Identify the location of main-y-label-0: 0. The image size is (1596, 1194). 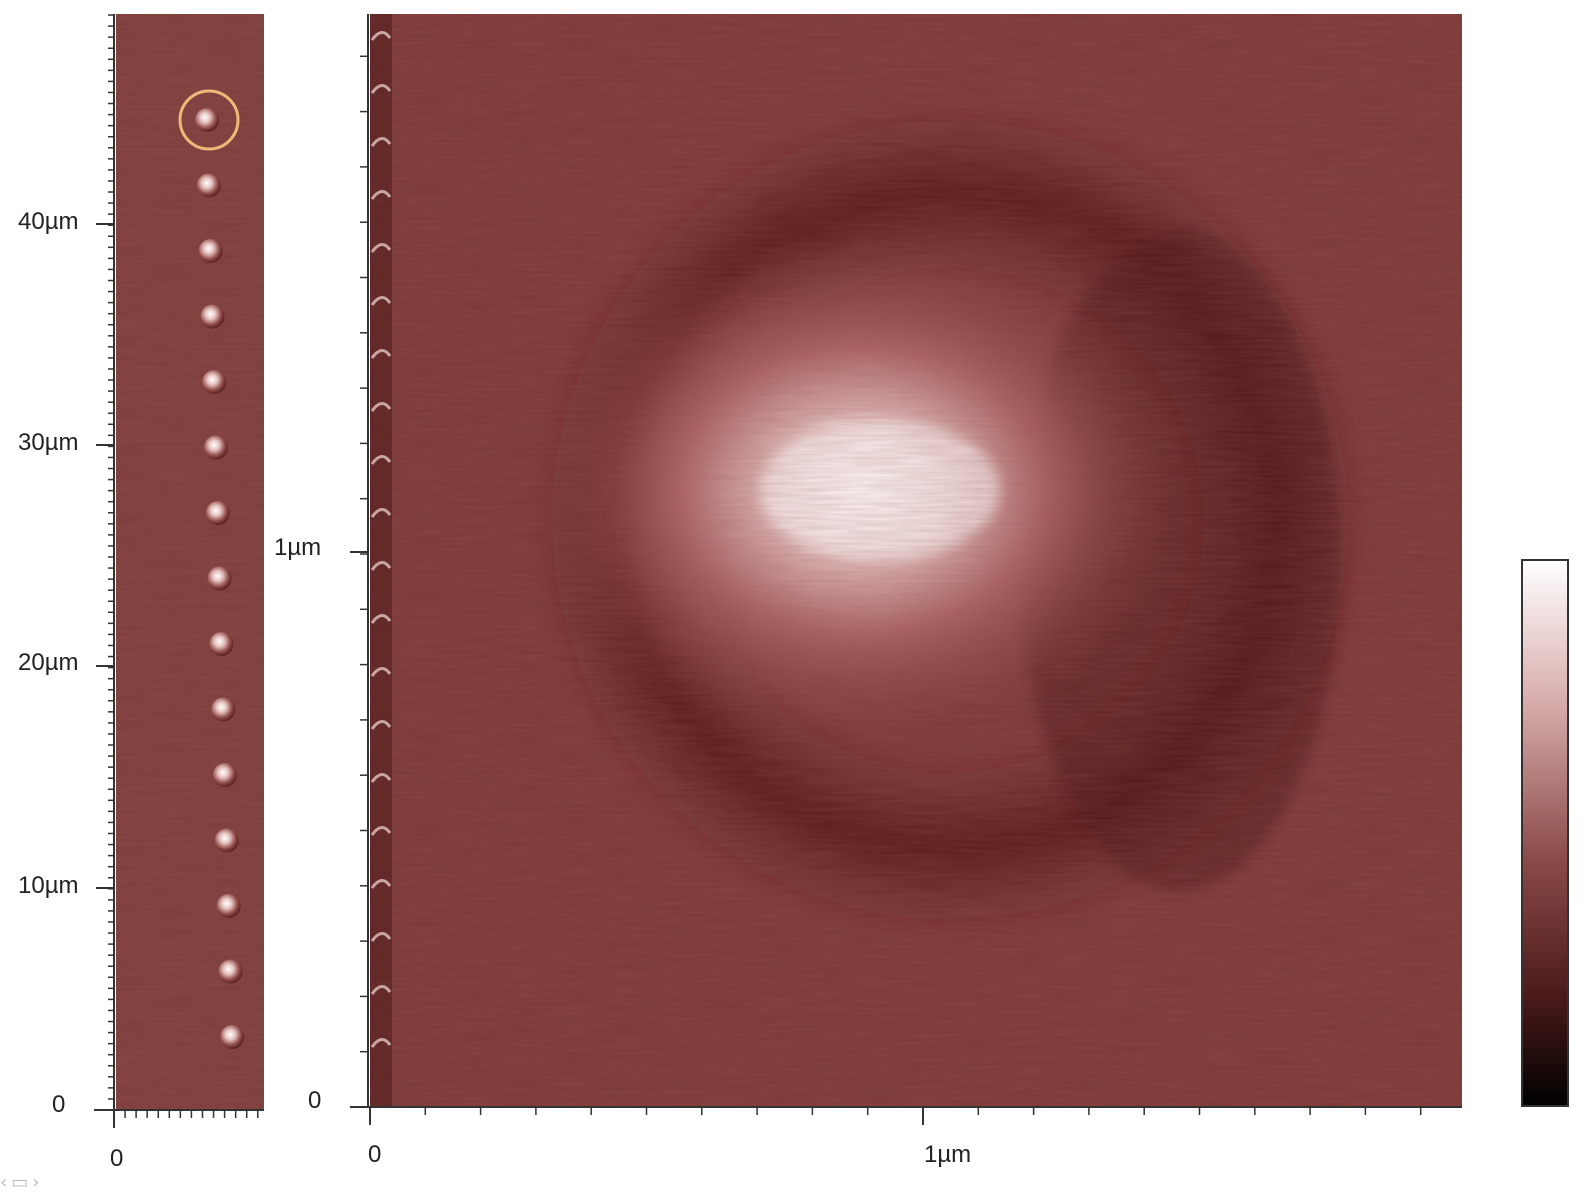
(314, 1100).